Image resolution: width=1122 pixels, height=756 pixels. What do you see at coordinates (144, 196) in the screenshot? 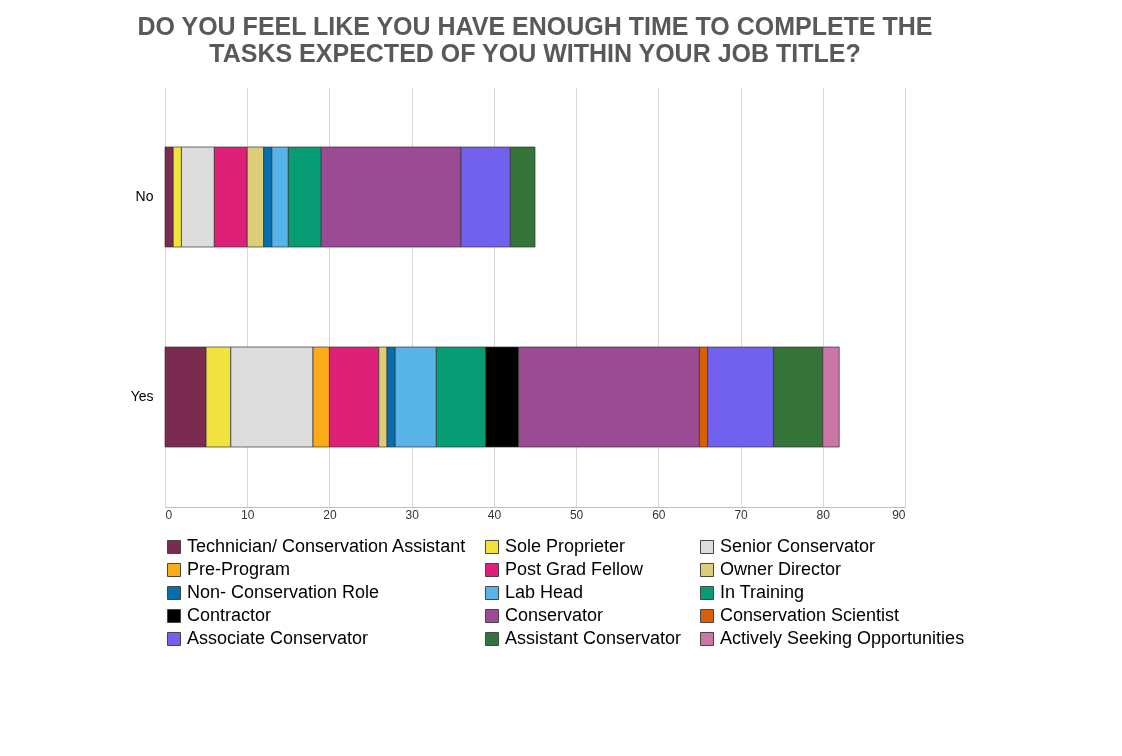
I see `y-tick-label: No` at bounding box center [144, 196].